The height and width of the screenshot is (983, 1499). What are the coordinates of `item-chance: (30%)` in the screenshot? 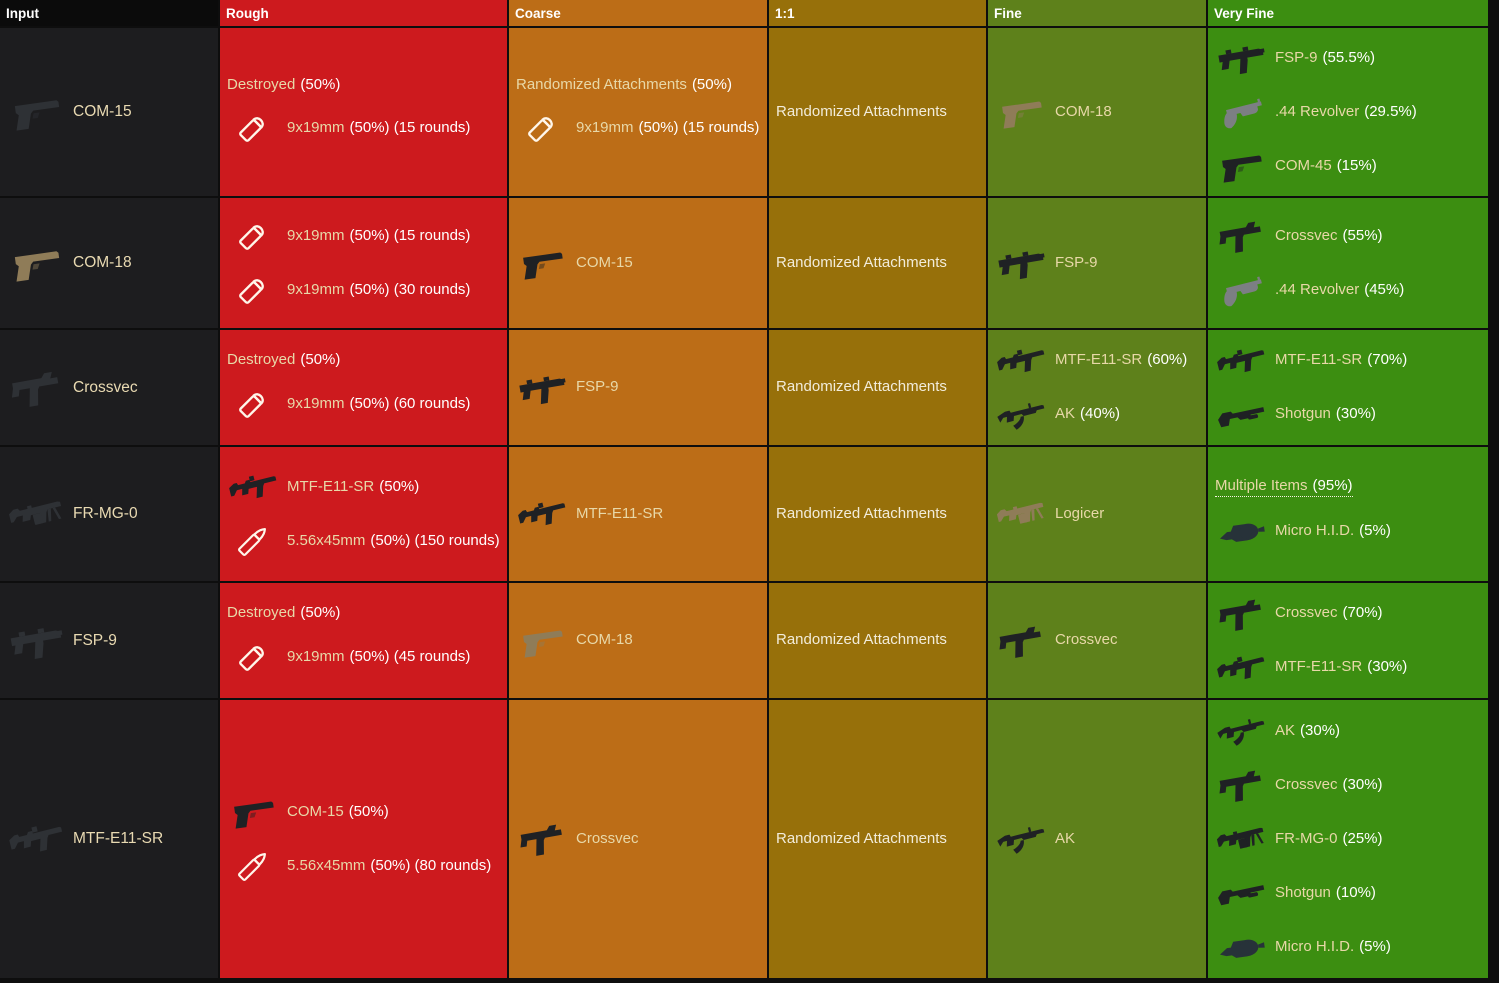 It's located at (1362, 784).